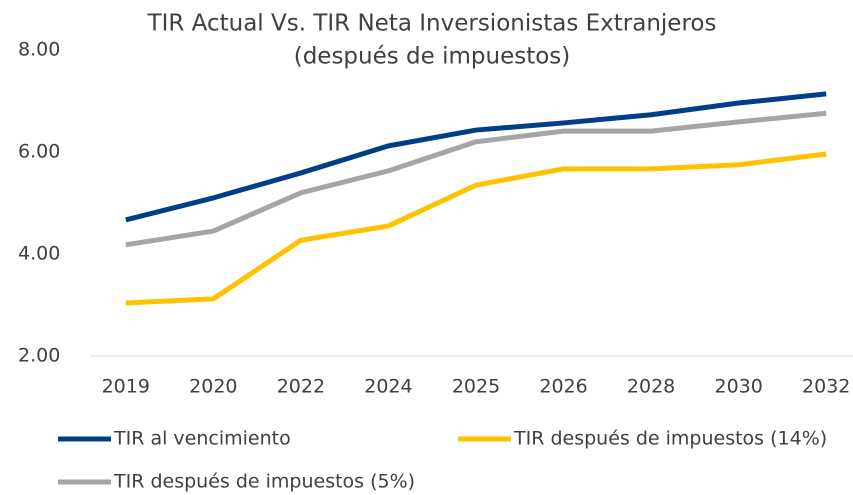  What do you see at coordinates (738, 387) in the screenshot?
I see `x-tick-label: 2030` at bounding box center [738, 387].